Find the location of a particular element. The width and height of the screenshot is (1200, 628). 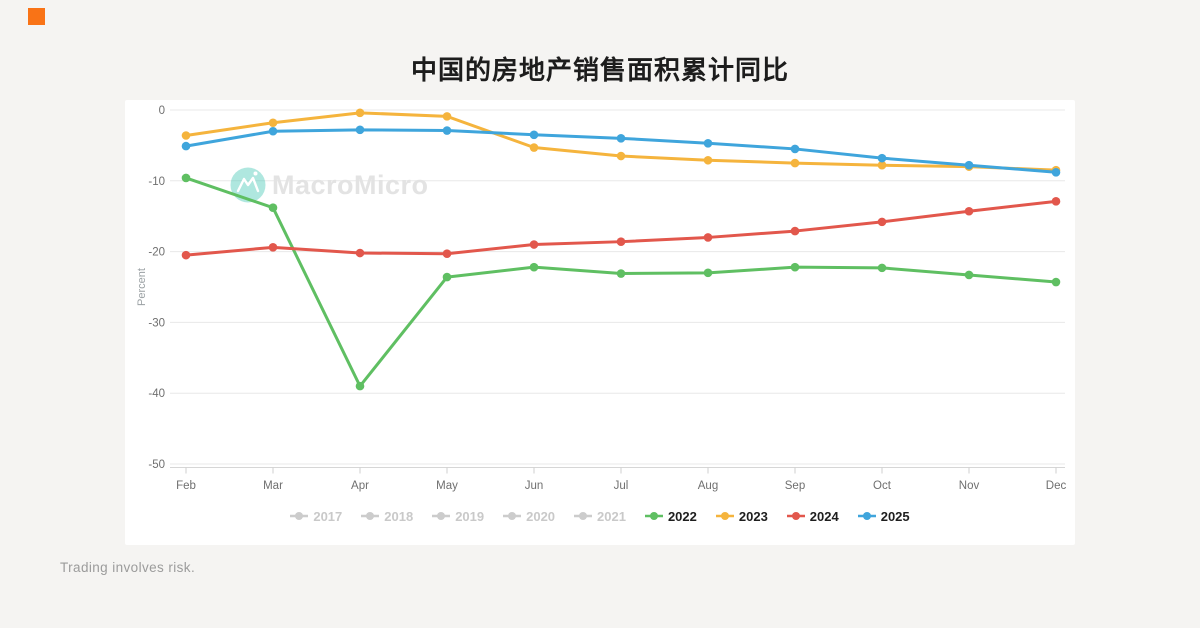

data-point-2023-Aug is located at coordinates (708, 160).